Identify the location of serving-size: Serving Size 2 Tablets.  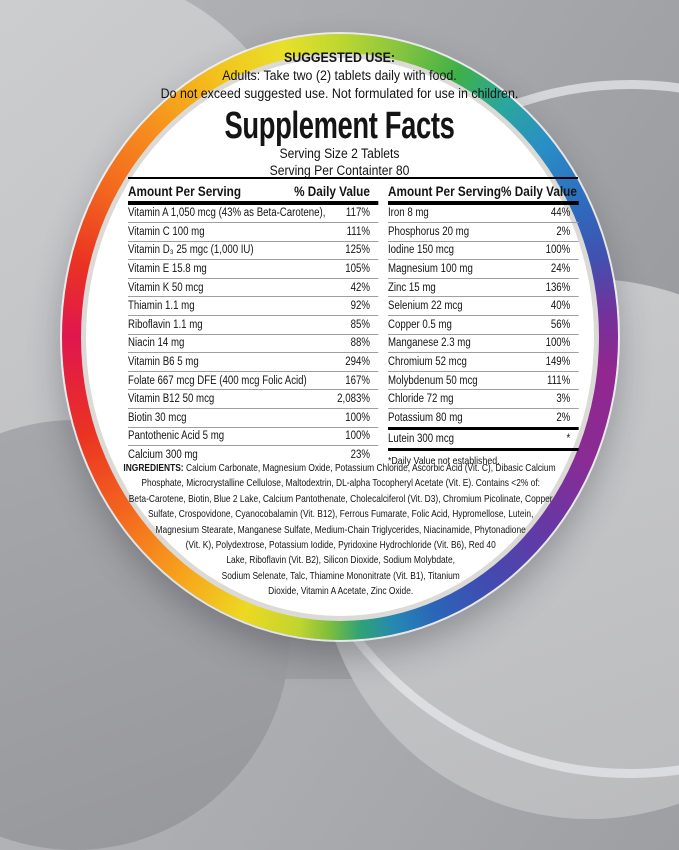
(339, 153).